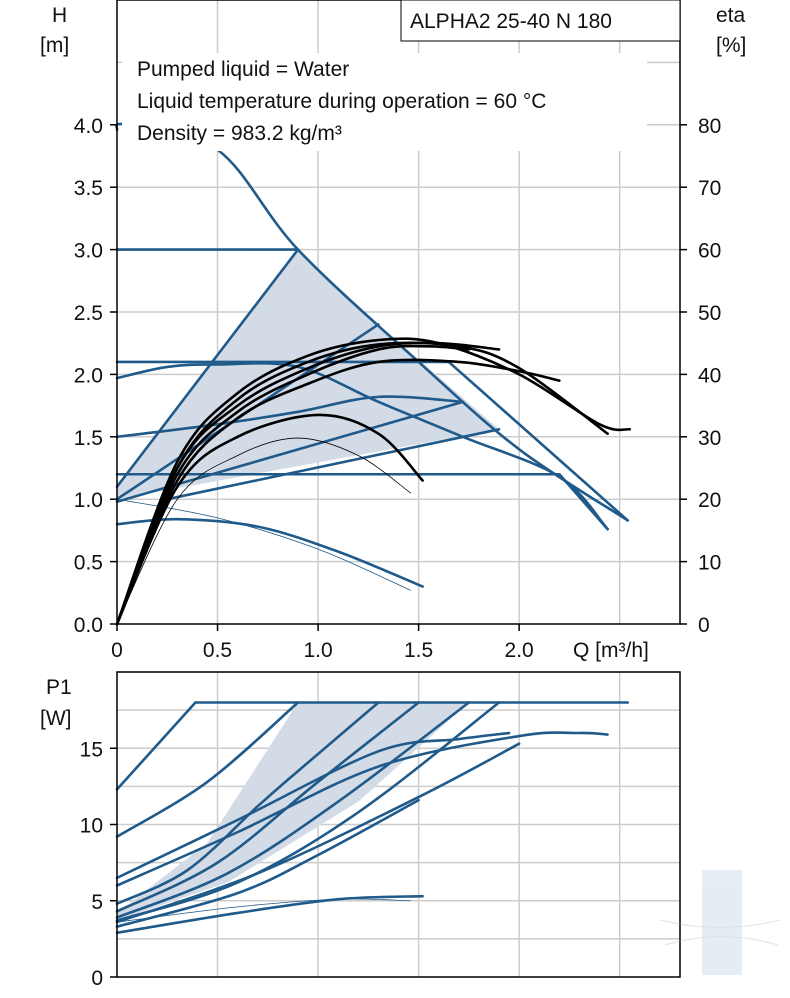  I want to click on eta-tick-label: 10, so click(709, 563).